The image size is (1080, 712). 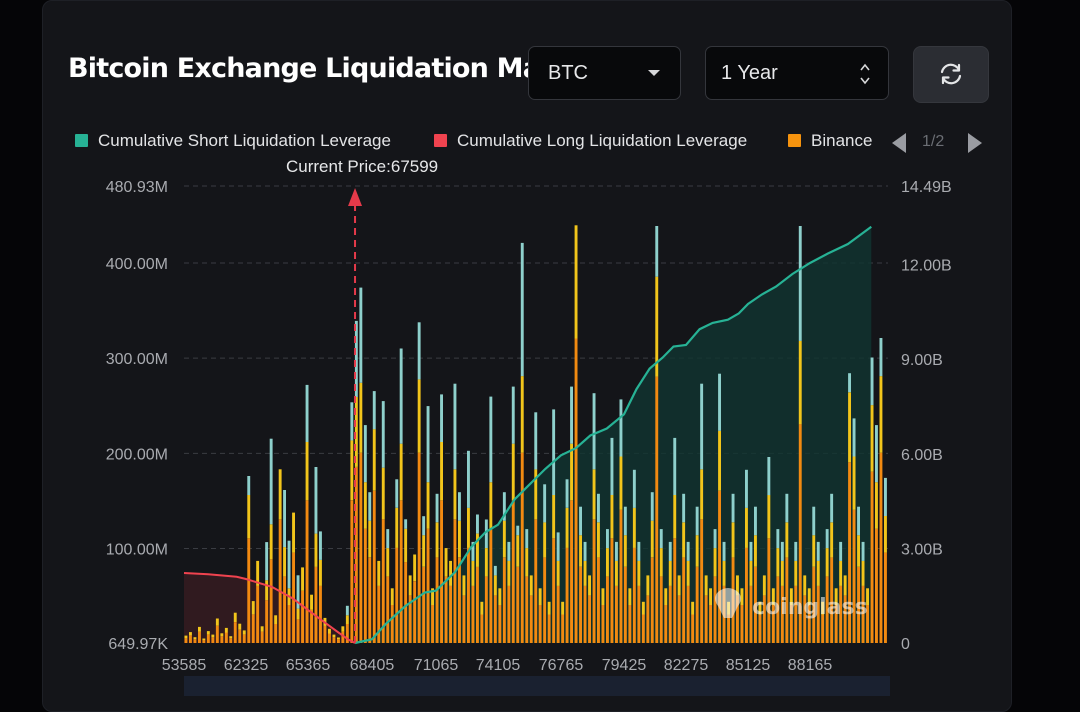 I want to click on legend-prev-icon, so click(x=899, y=143).